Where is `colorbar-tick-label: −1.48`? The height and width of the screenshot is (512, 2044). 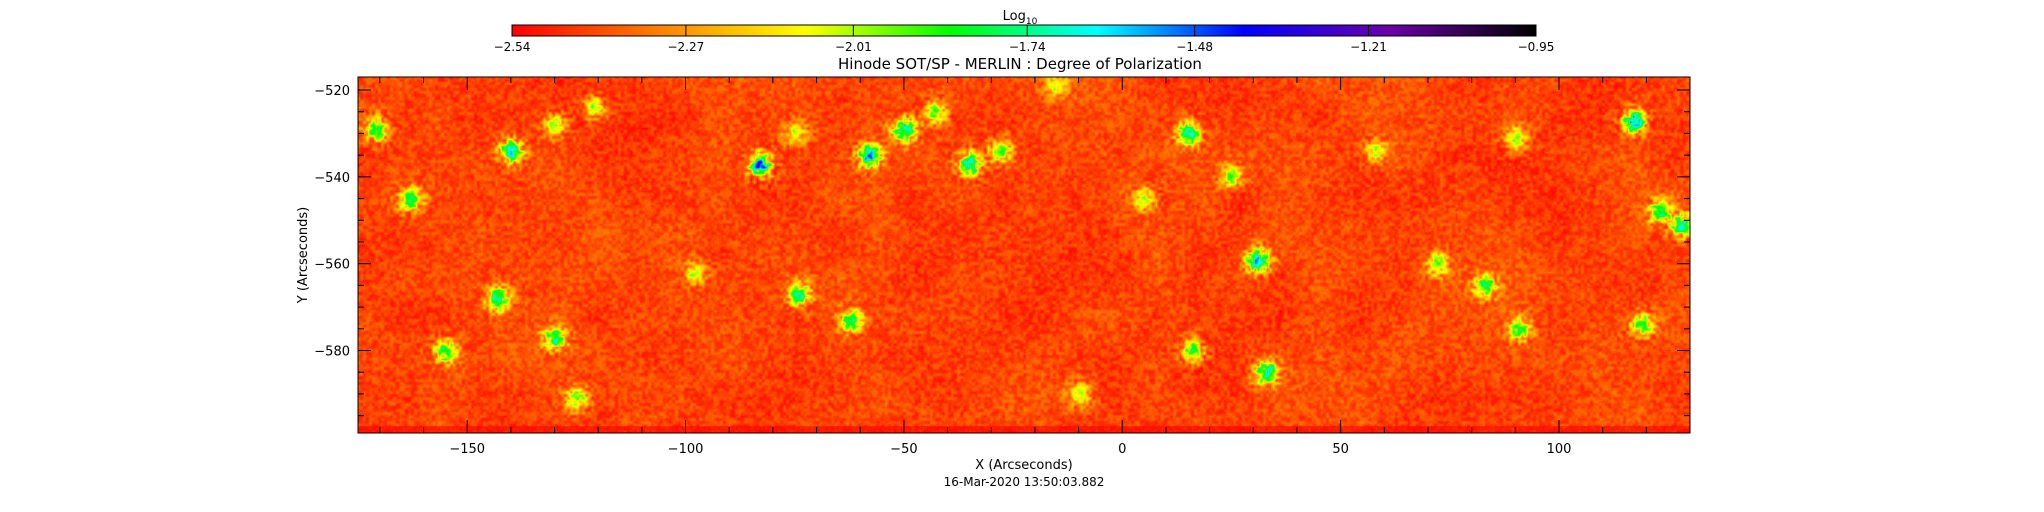
colorbar-tick-label: −1.48 is located at coordinates (1194, 47).